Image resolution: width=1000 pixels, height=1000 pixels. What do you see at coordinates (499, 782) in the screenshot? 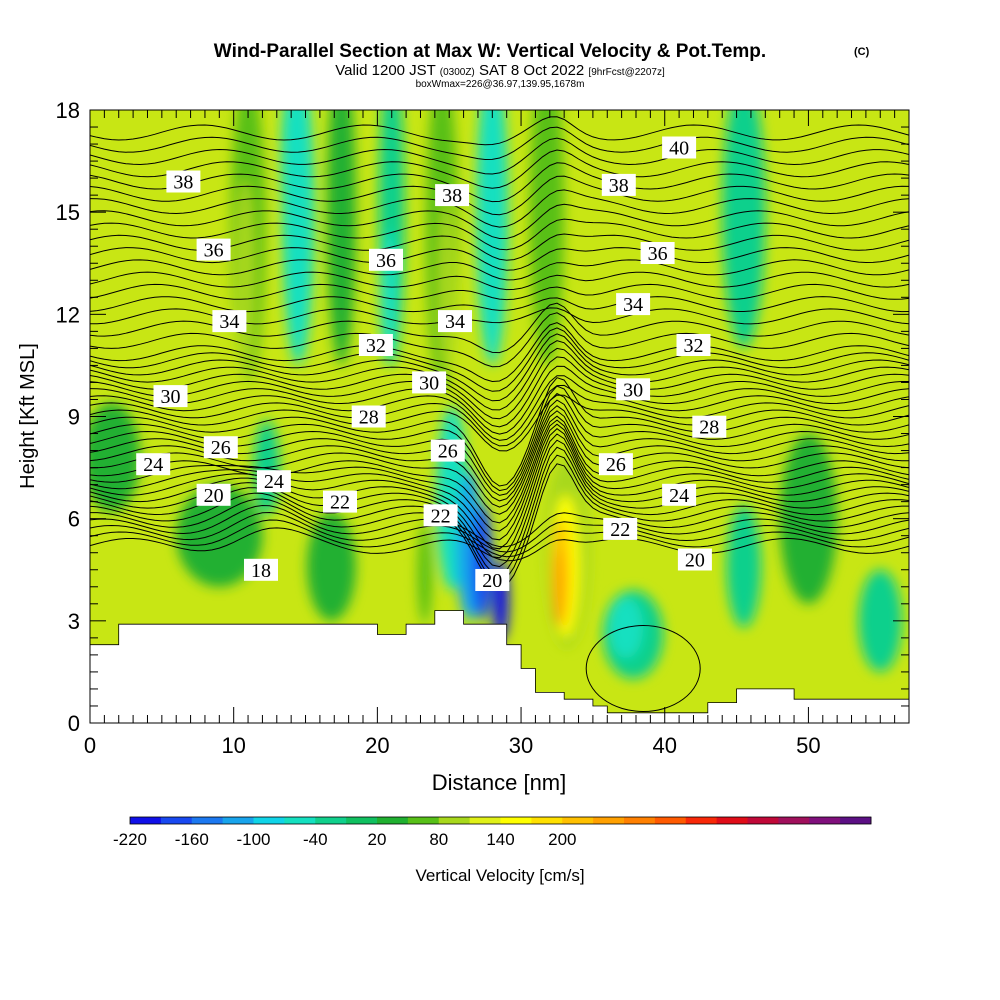
I see `x-axis-label: Distance [nm]` at bounding box center [499, 782].